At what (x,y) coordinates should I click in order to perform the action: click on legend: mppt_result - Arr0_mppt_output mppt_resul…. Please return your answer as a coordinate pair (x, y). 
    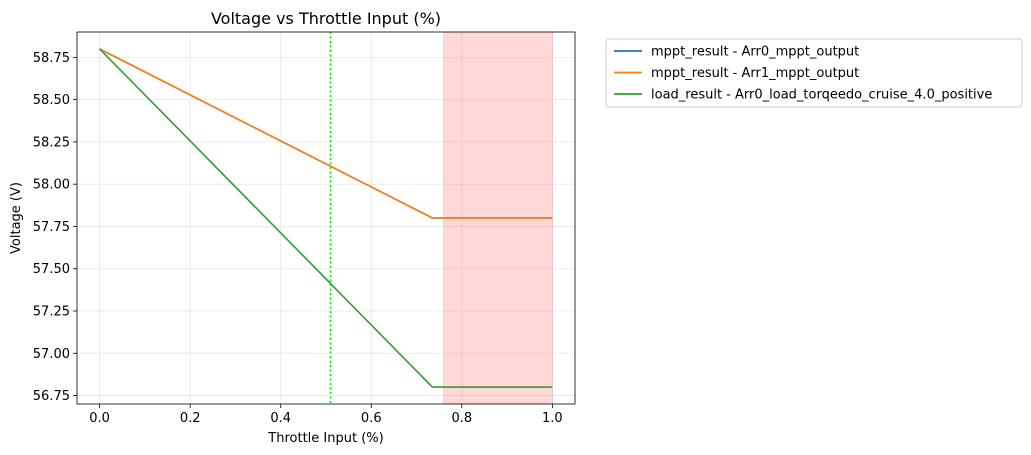
    Looking at the image, I should click on (814, 73).